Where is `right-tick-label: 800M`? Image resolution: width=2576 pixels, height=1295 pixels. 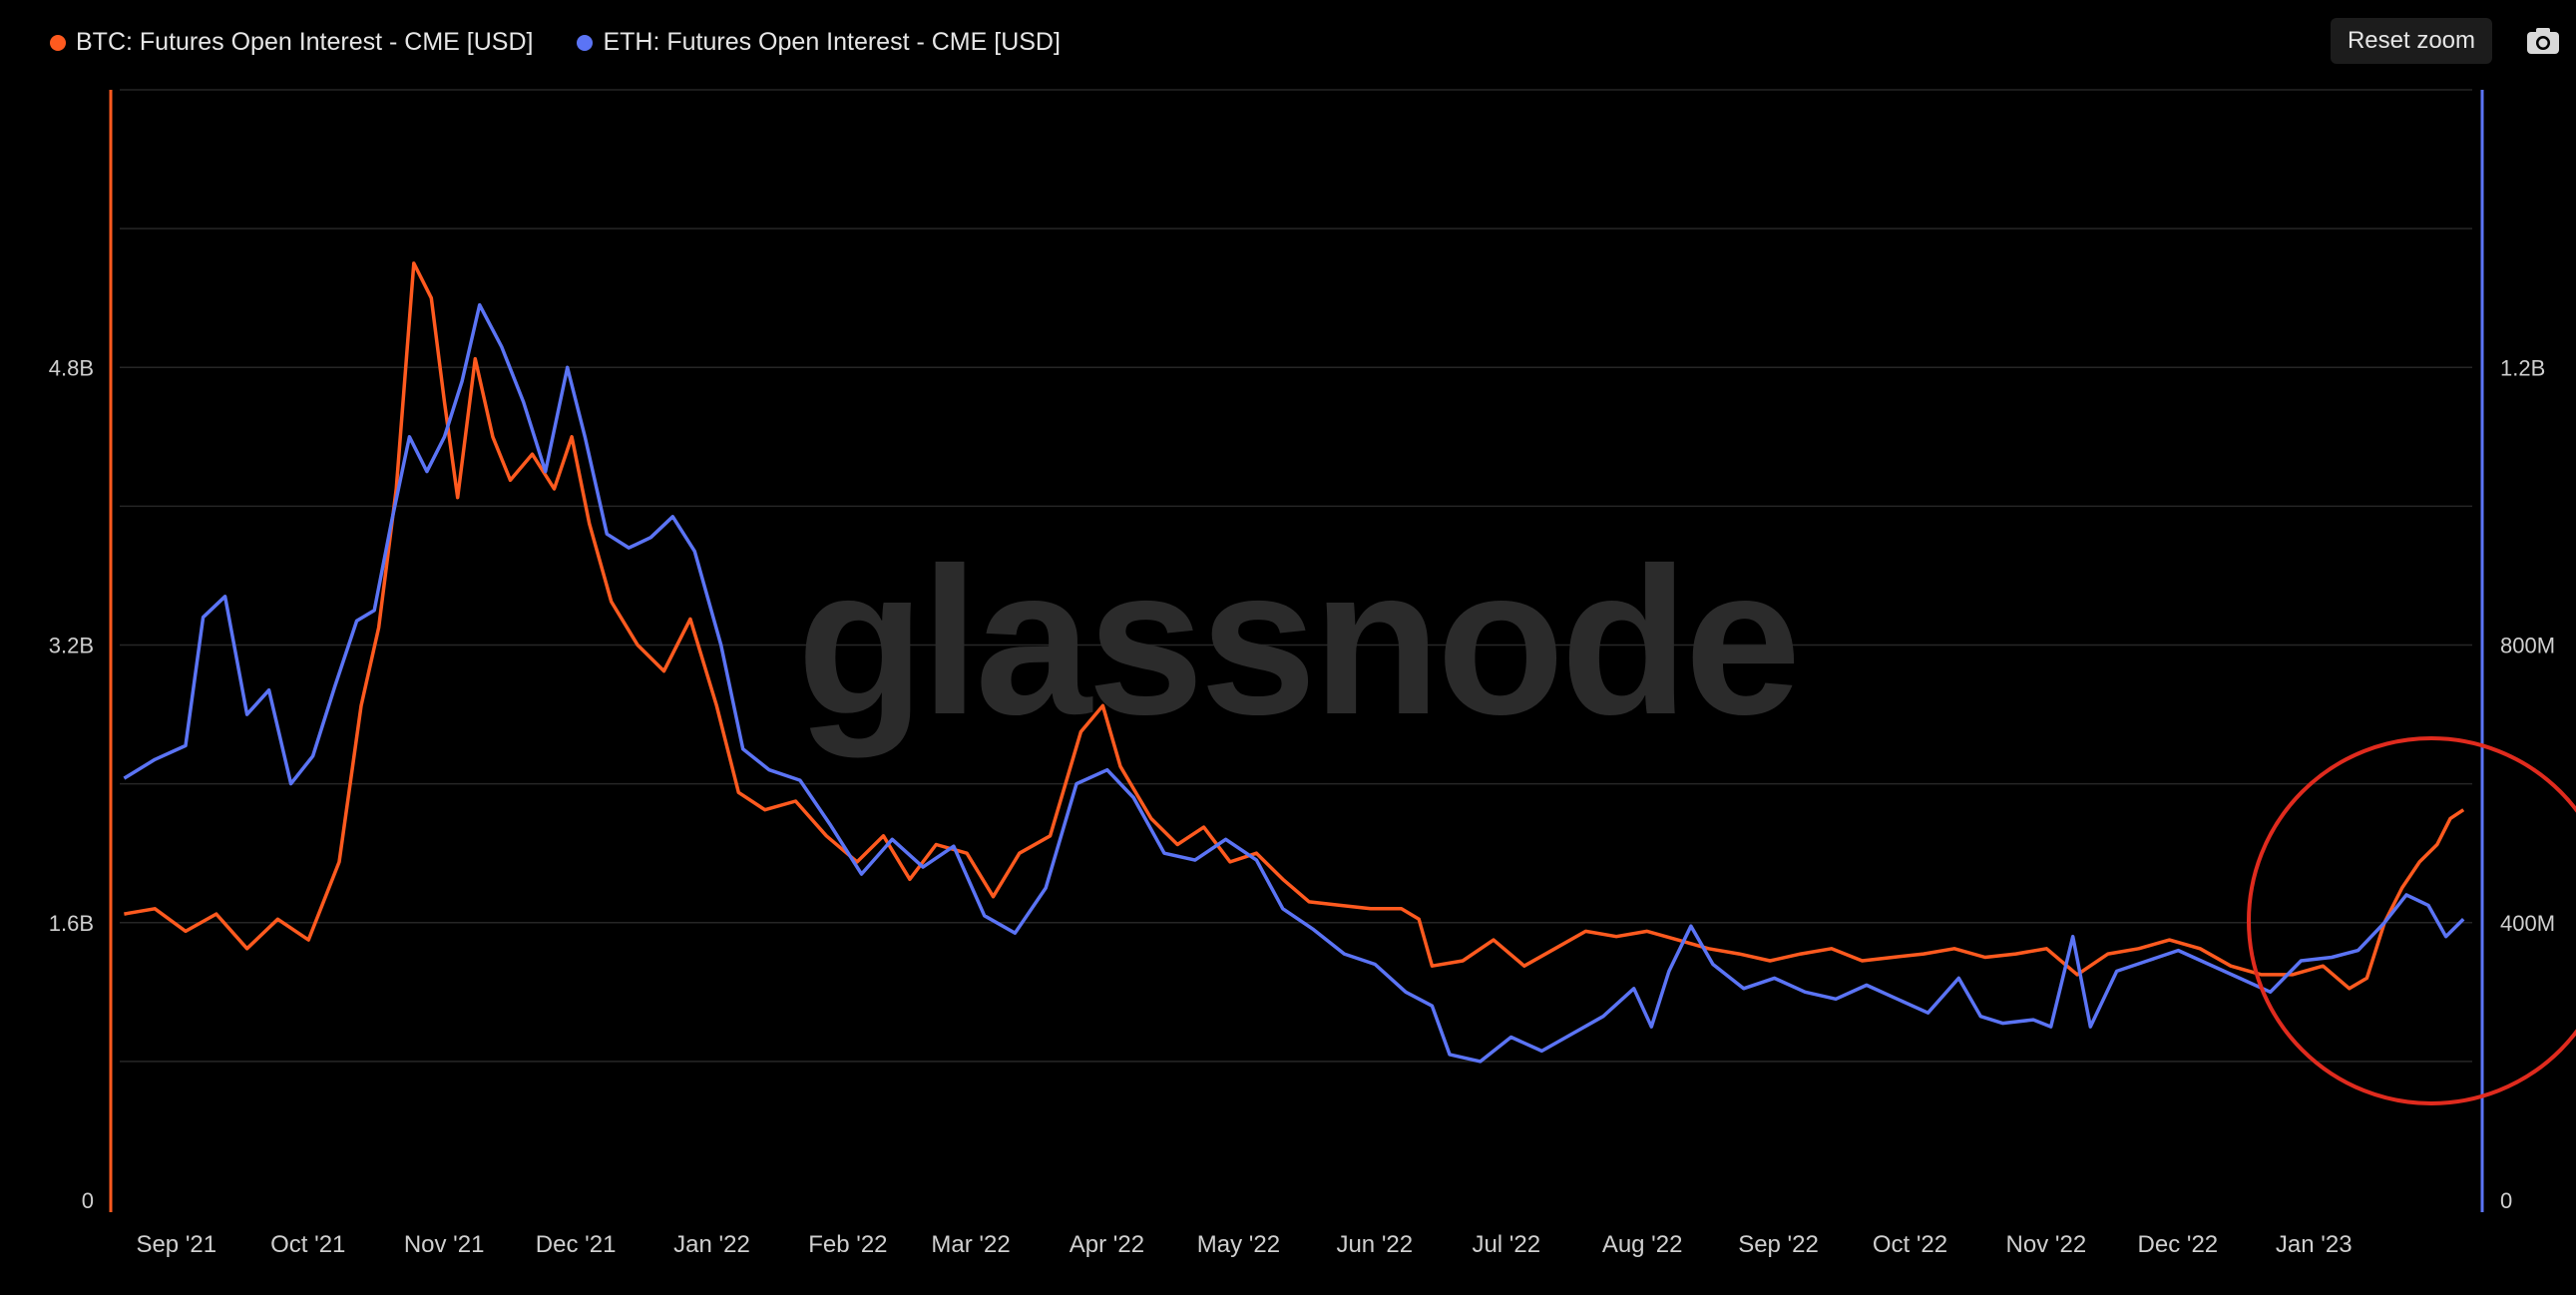 right-tick-label: 800M is located at coordinates (2527, 646).